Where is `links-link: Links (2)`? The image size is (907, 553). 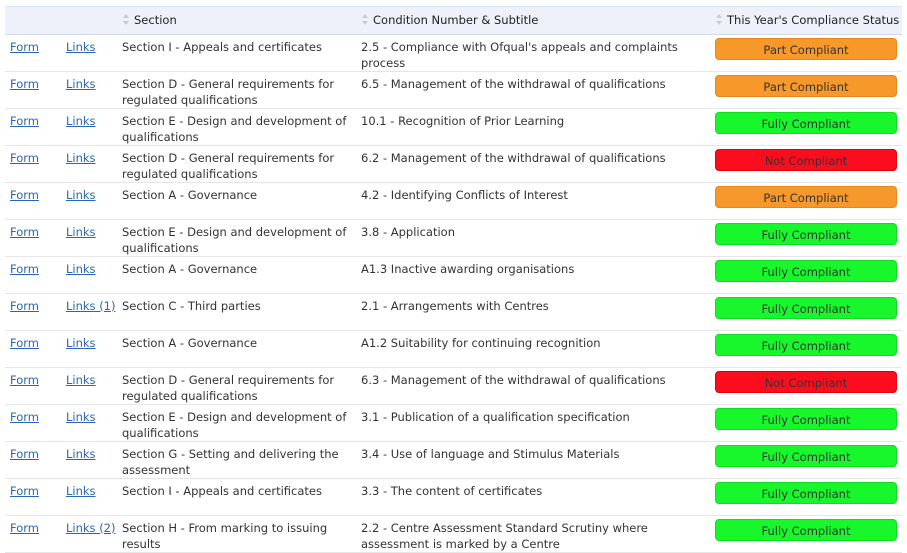 links-link: Links (2) is located at coordinates (91, 528).